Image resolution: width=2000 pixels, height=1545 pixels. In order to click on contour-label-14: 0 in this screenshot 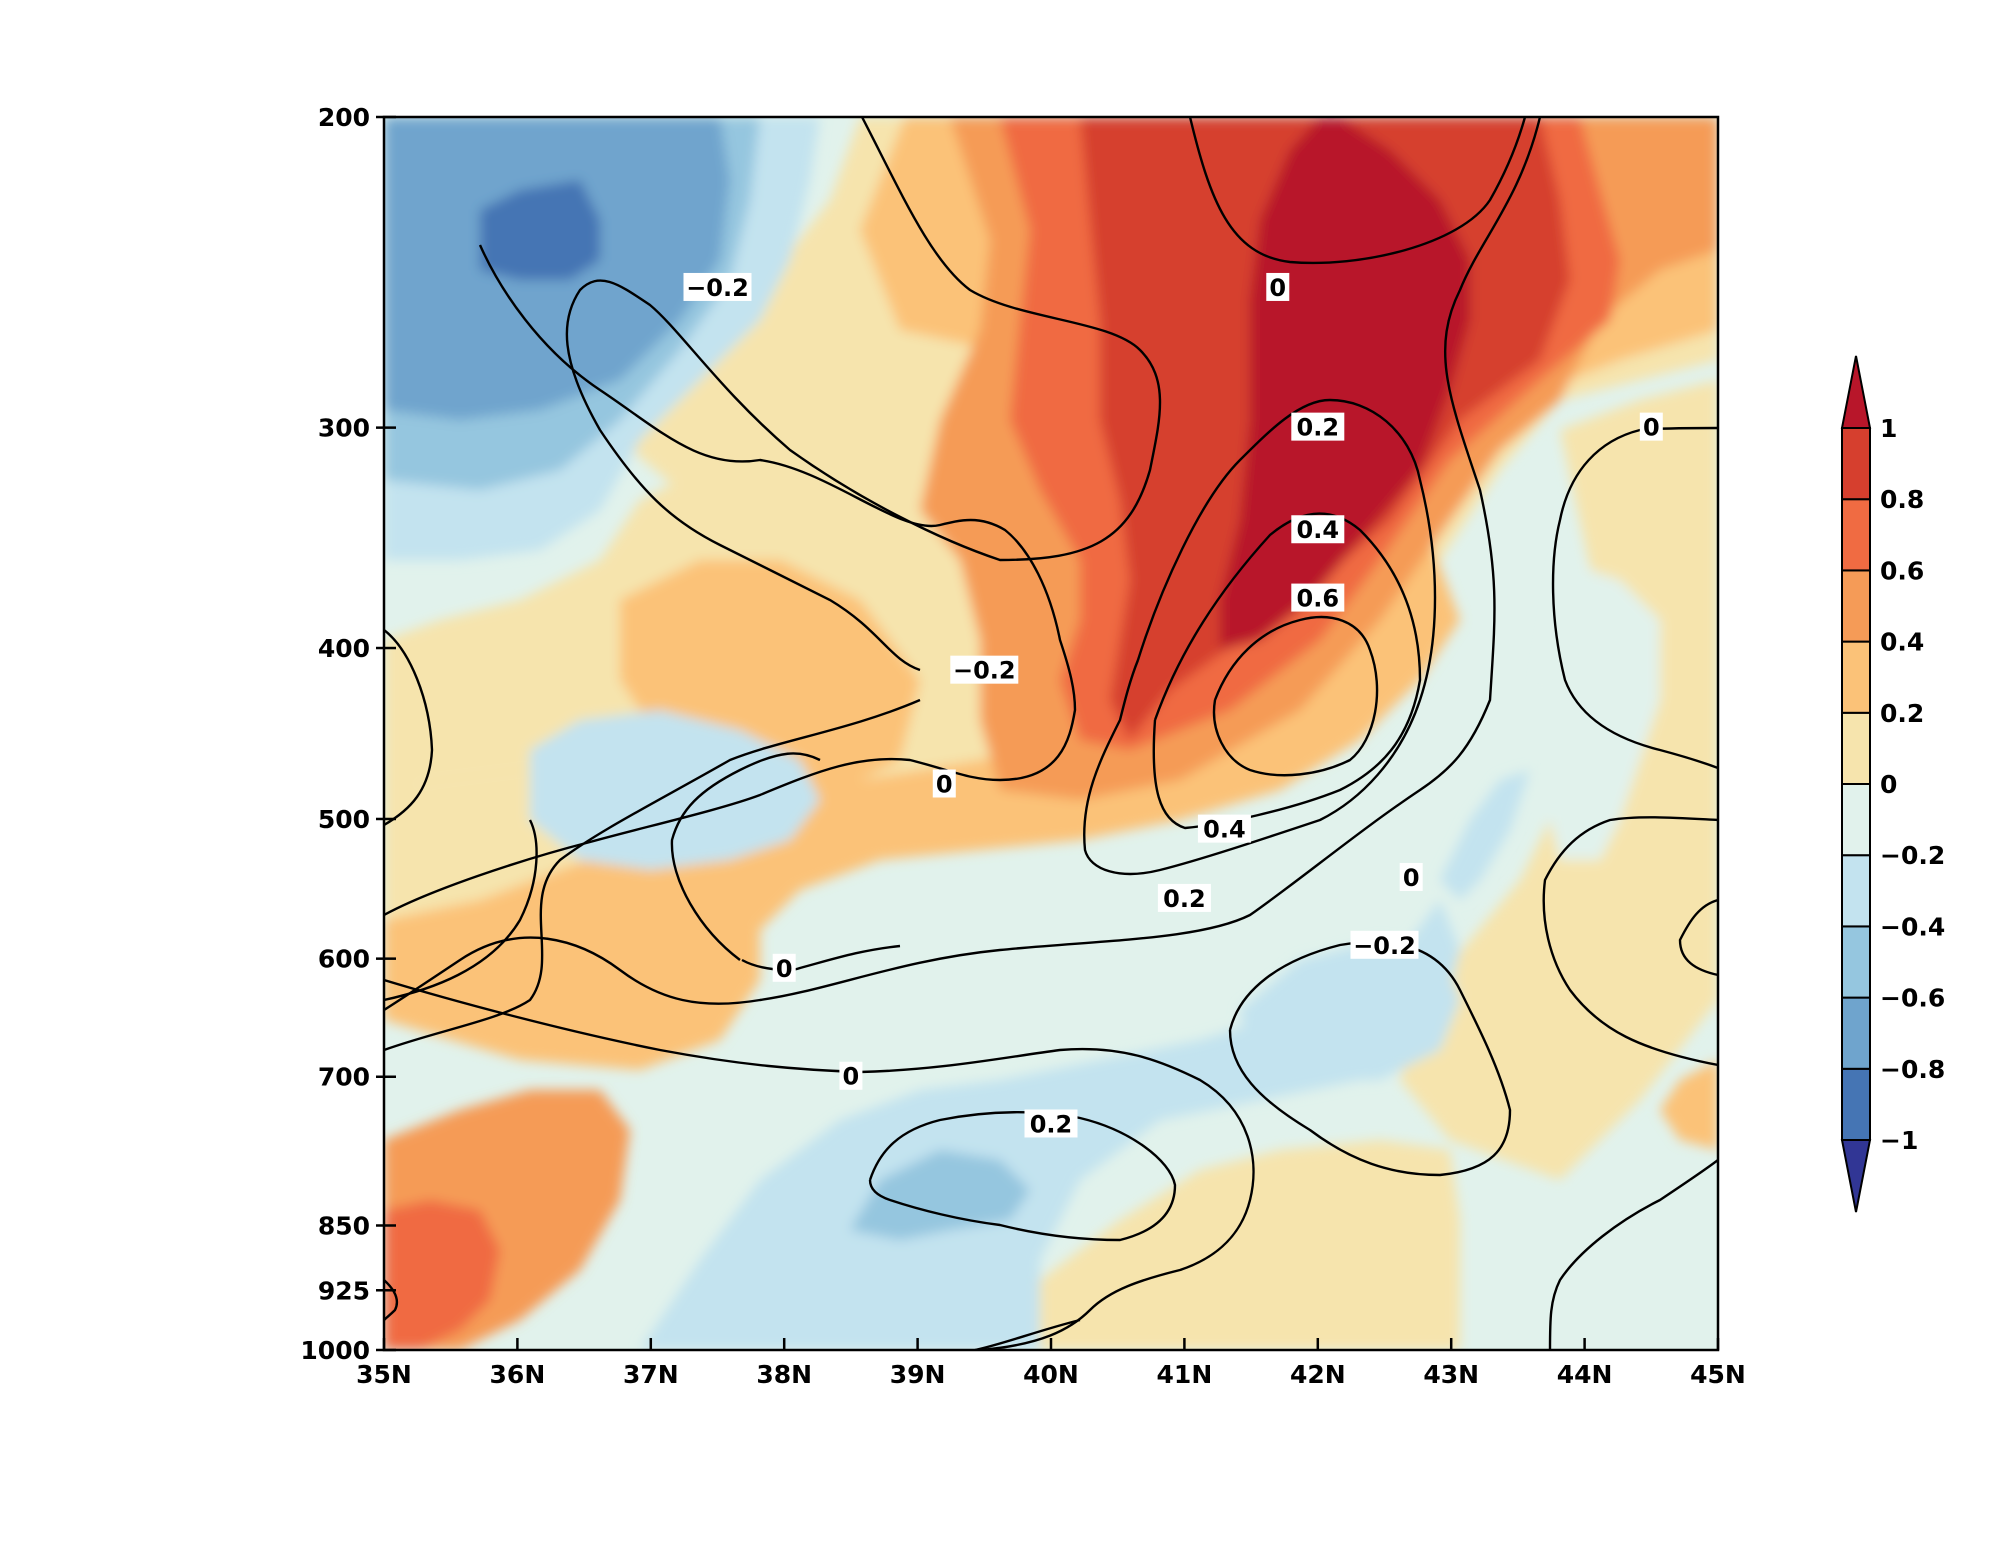, I will do `click(1651, 427)`.